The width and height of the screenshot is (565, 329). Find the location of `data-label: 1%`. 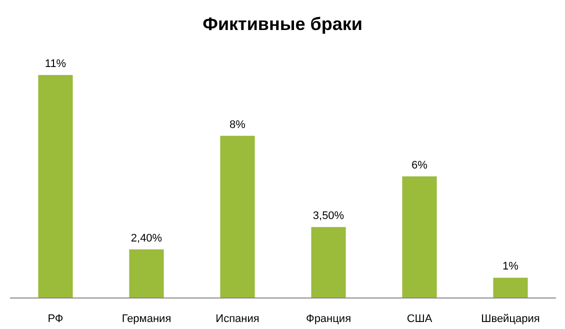

data-label: 1% is located at coordinates (510, 266).